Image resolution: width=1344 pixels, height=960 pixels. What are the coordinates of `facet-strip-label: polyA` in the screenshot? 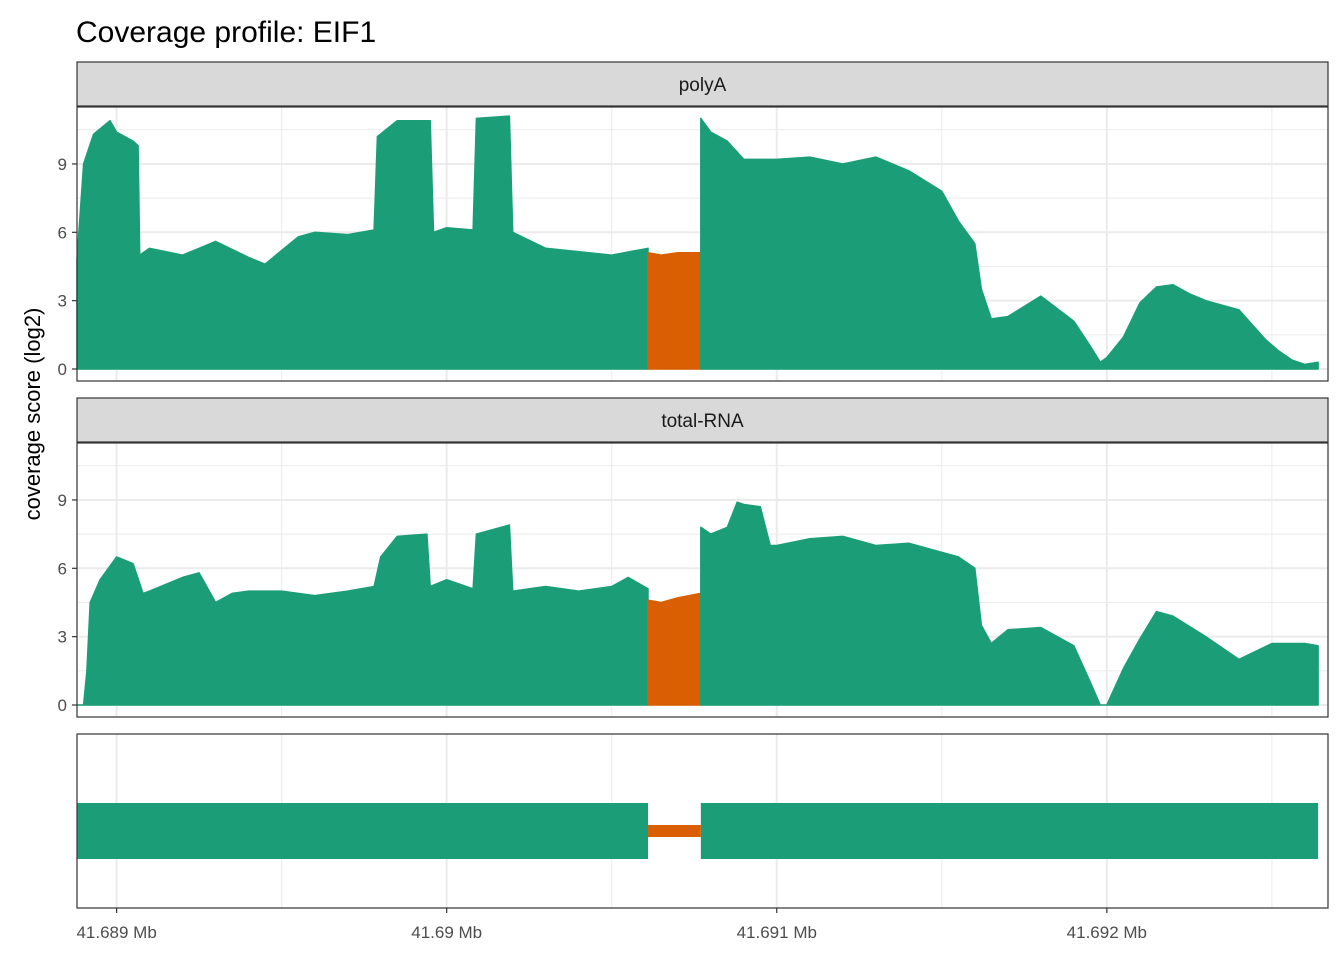 It's located at (703, 85).